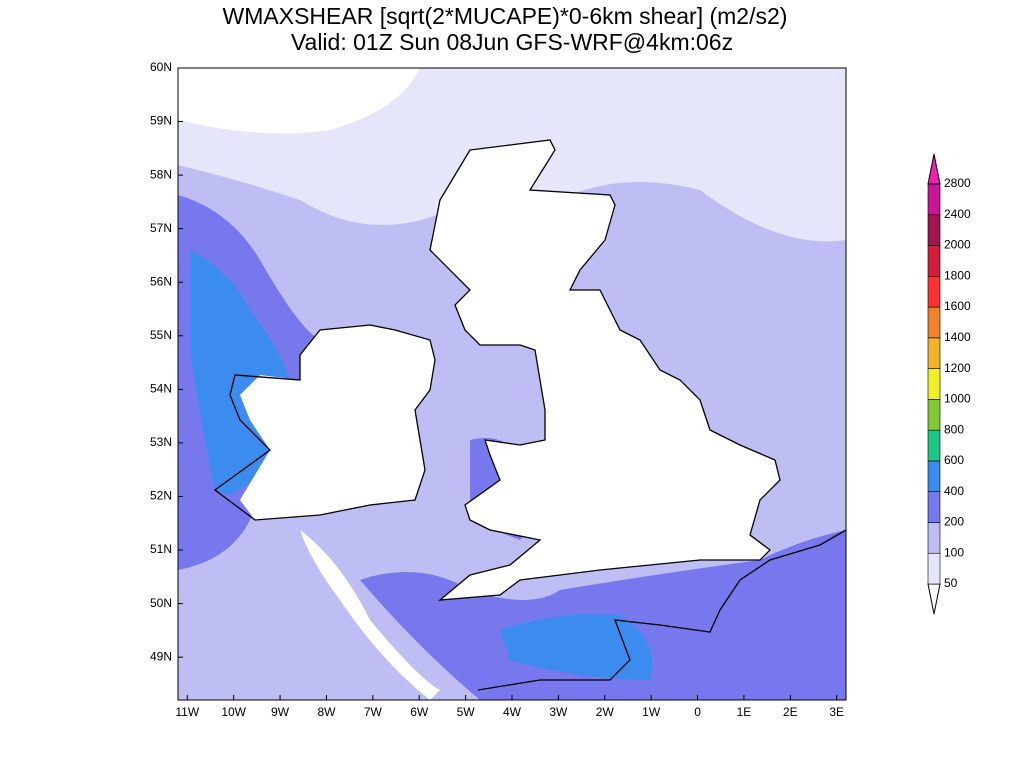 This screenshot has height=768, width=1024. Describe the element at coordinates (951, 583) in the screenshot. I see `colorbar-label: 50` at that location.